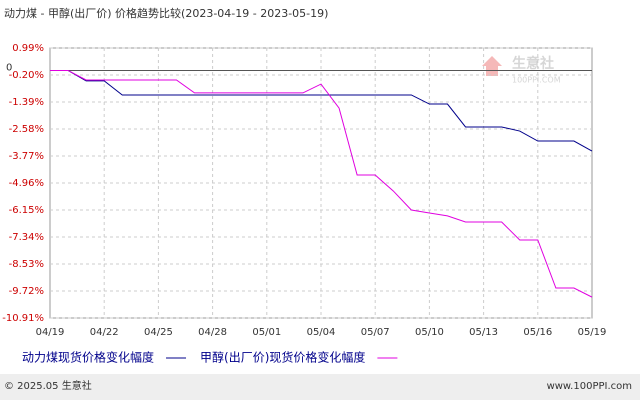 Image resolution: width=640 pixels, height=400 pixels. What do you see at coordinates (158, 332) in the screenshot?
I see `x-tick-label: 04/25` at bounding box center [158, 332].